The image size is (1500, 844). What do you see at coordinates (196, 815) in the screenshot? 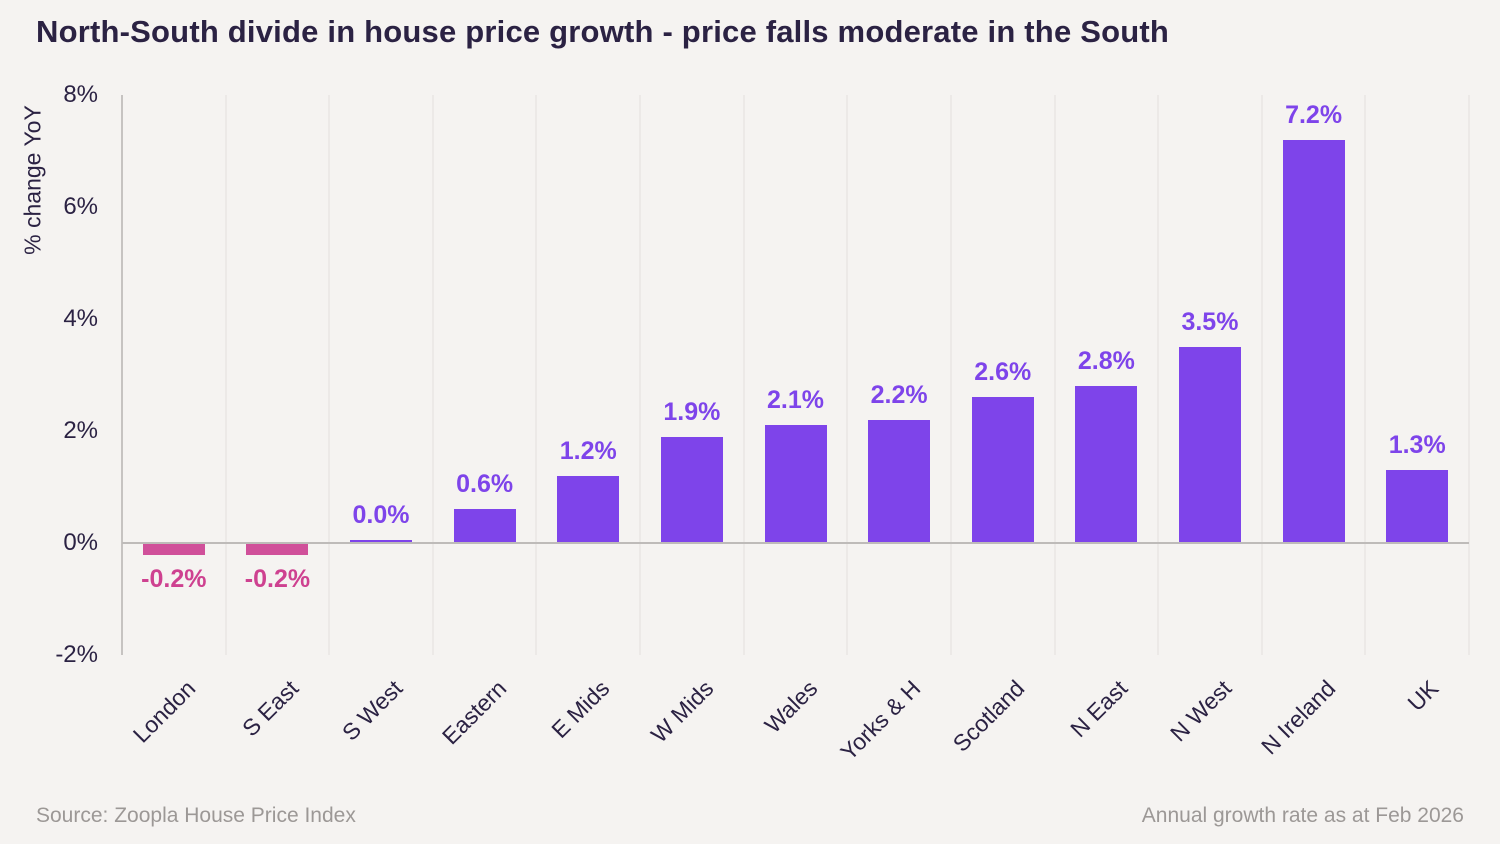
I see `source-note: Source: Zoopla House Price Index` at bounding box center [196, 815].